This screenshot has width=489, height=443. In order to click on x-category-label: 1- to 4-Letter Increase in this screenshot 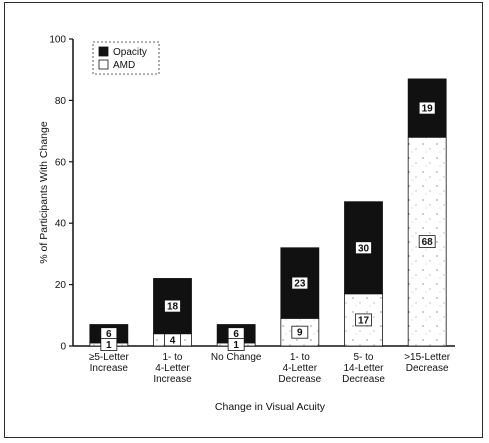, I will do `click(172, 368)`.